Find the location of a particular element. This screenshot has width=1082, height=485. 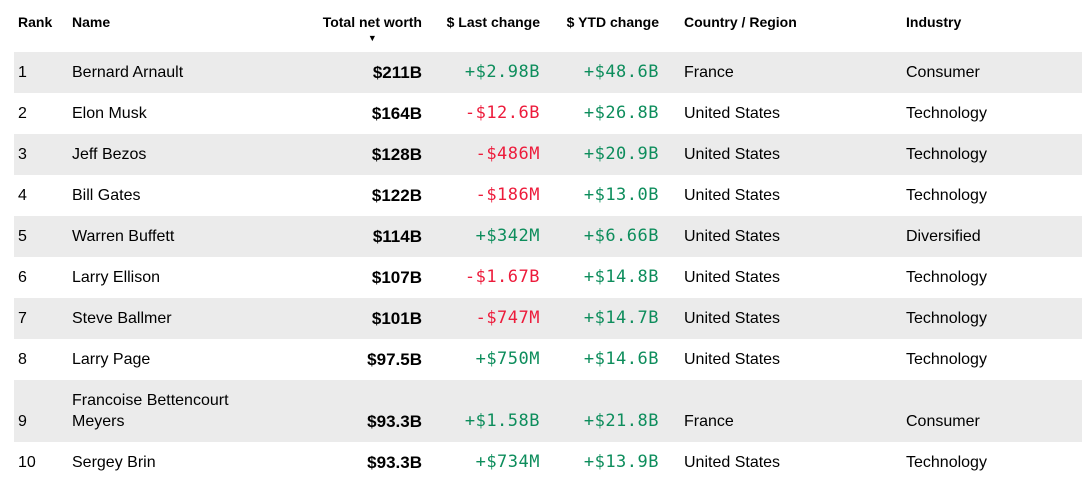

cell-net-worth: $107B is located at coordinates (396, 277).